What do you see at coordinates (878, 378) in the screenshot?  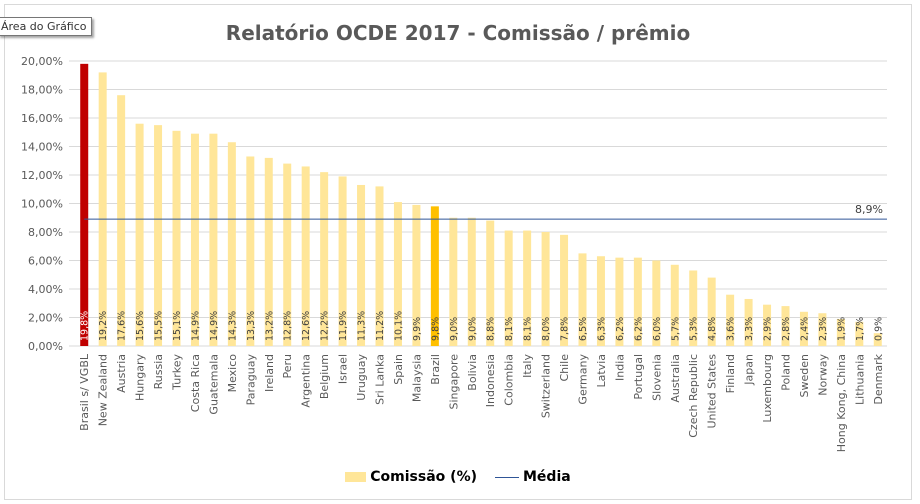 I see `x-tick-label: Denmark` at bounding box center [878, 378].